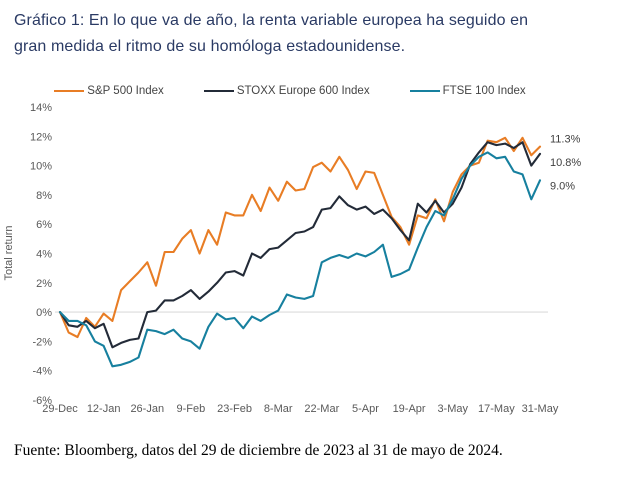 Image resolution: width=636 pixels, height=481 pixels. What do you see at coordinates (104, 409) in the screenshot?
I see `x-axis-tick-label: 12-Jan` at bounding box center [104, 409].